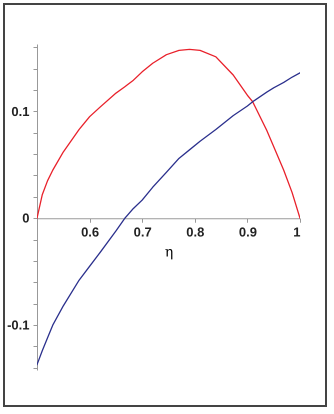  Describe the element at coordinates (296, 232) in the screenshot. I see `x-tick-label: 1` at that location.